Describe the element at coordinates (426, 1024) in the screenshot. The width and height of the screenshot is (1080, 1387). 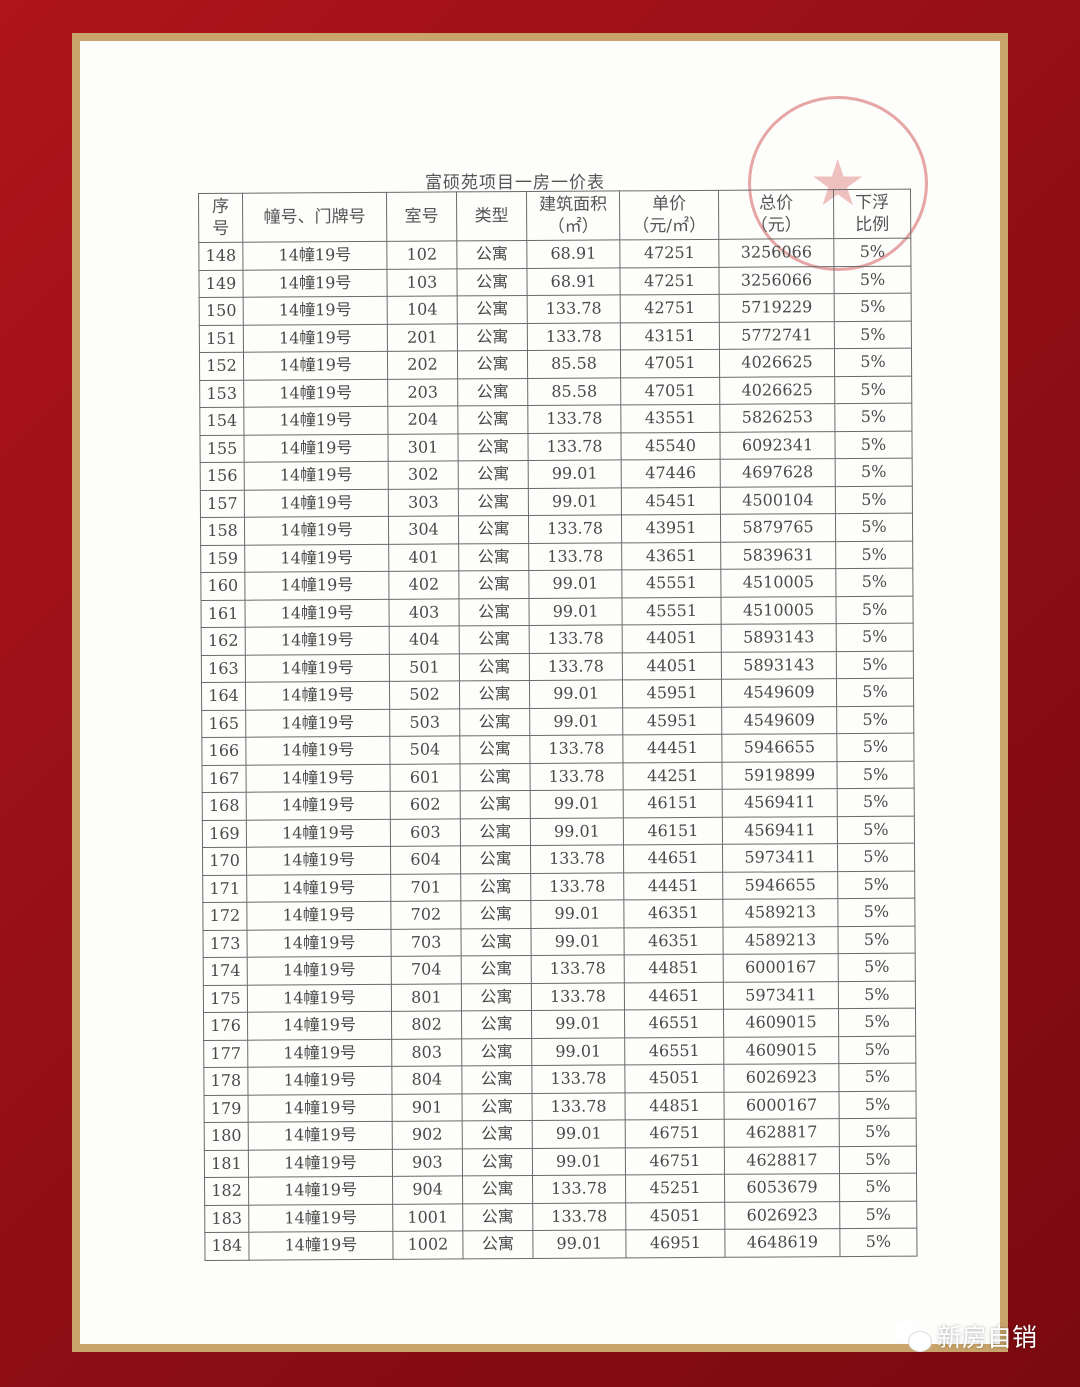
I see `cell-room: 802` at that location.